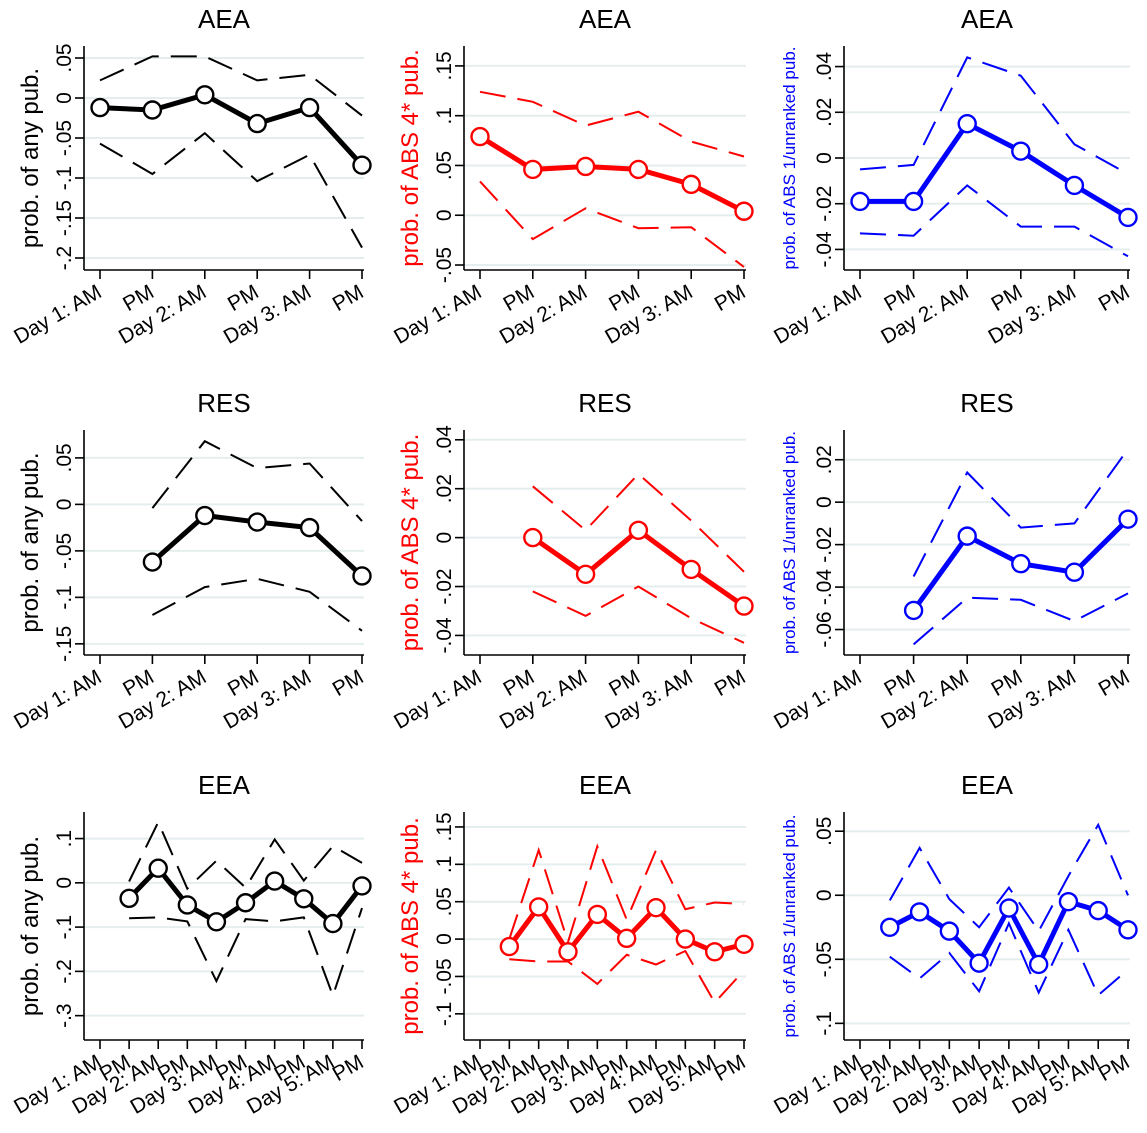 The height and width of the screenshot is (1133, 1147). I want to click on panel-7-ylabel: prob. of any pub., so click(30, 926).